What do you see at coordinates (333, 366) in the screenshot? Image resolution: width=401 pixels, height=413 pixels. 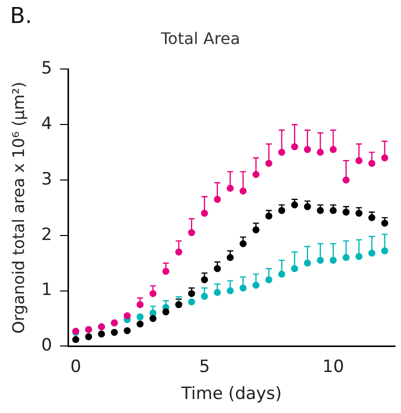 I see `x-tick-label: 10` at bounding box center [333, 366].